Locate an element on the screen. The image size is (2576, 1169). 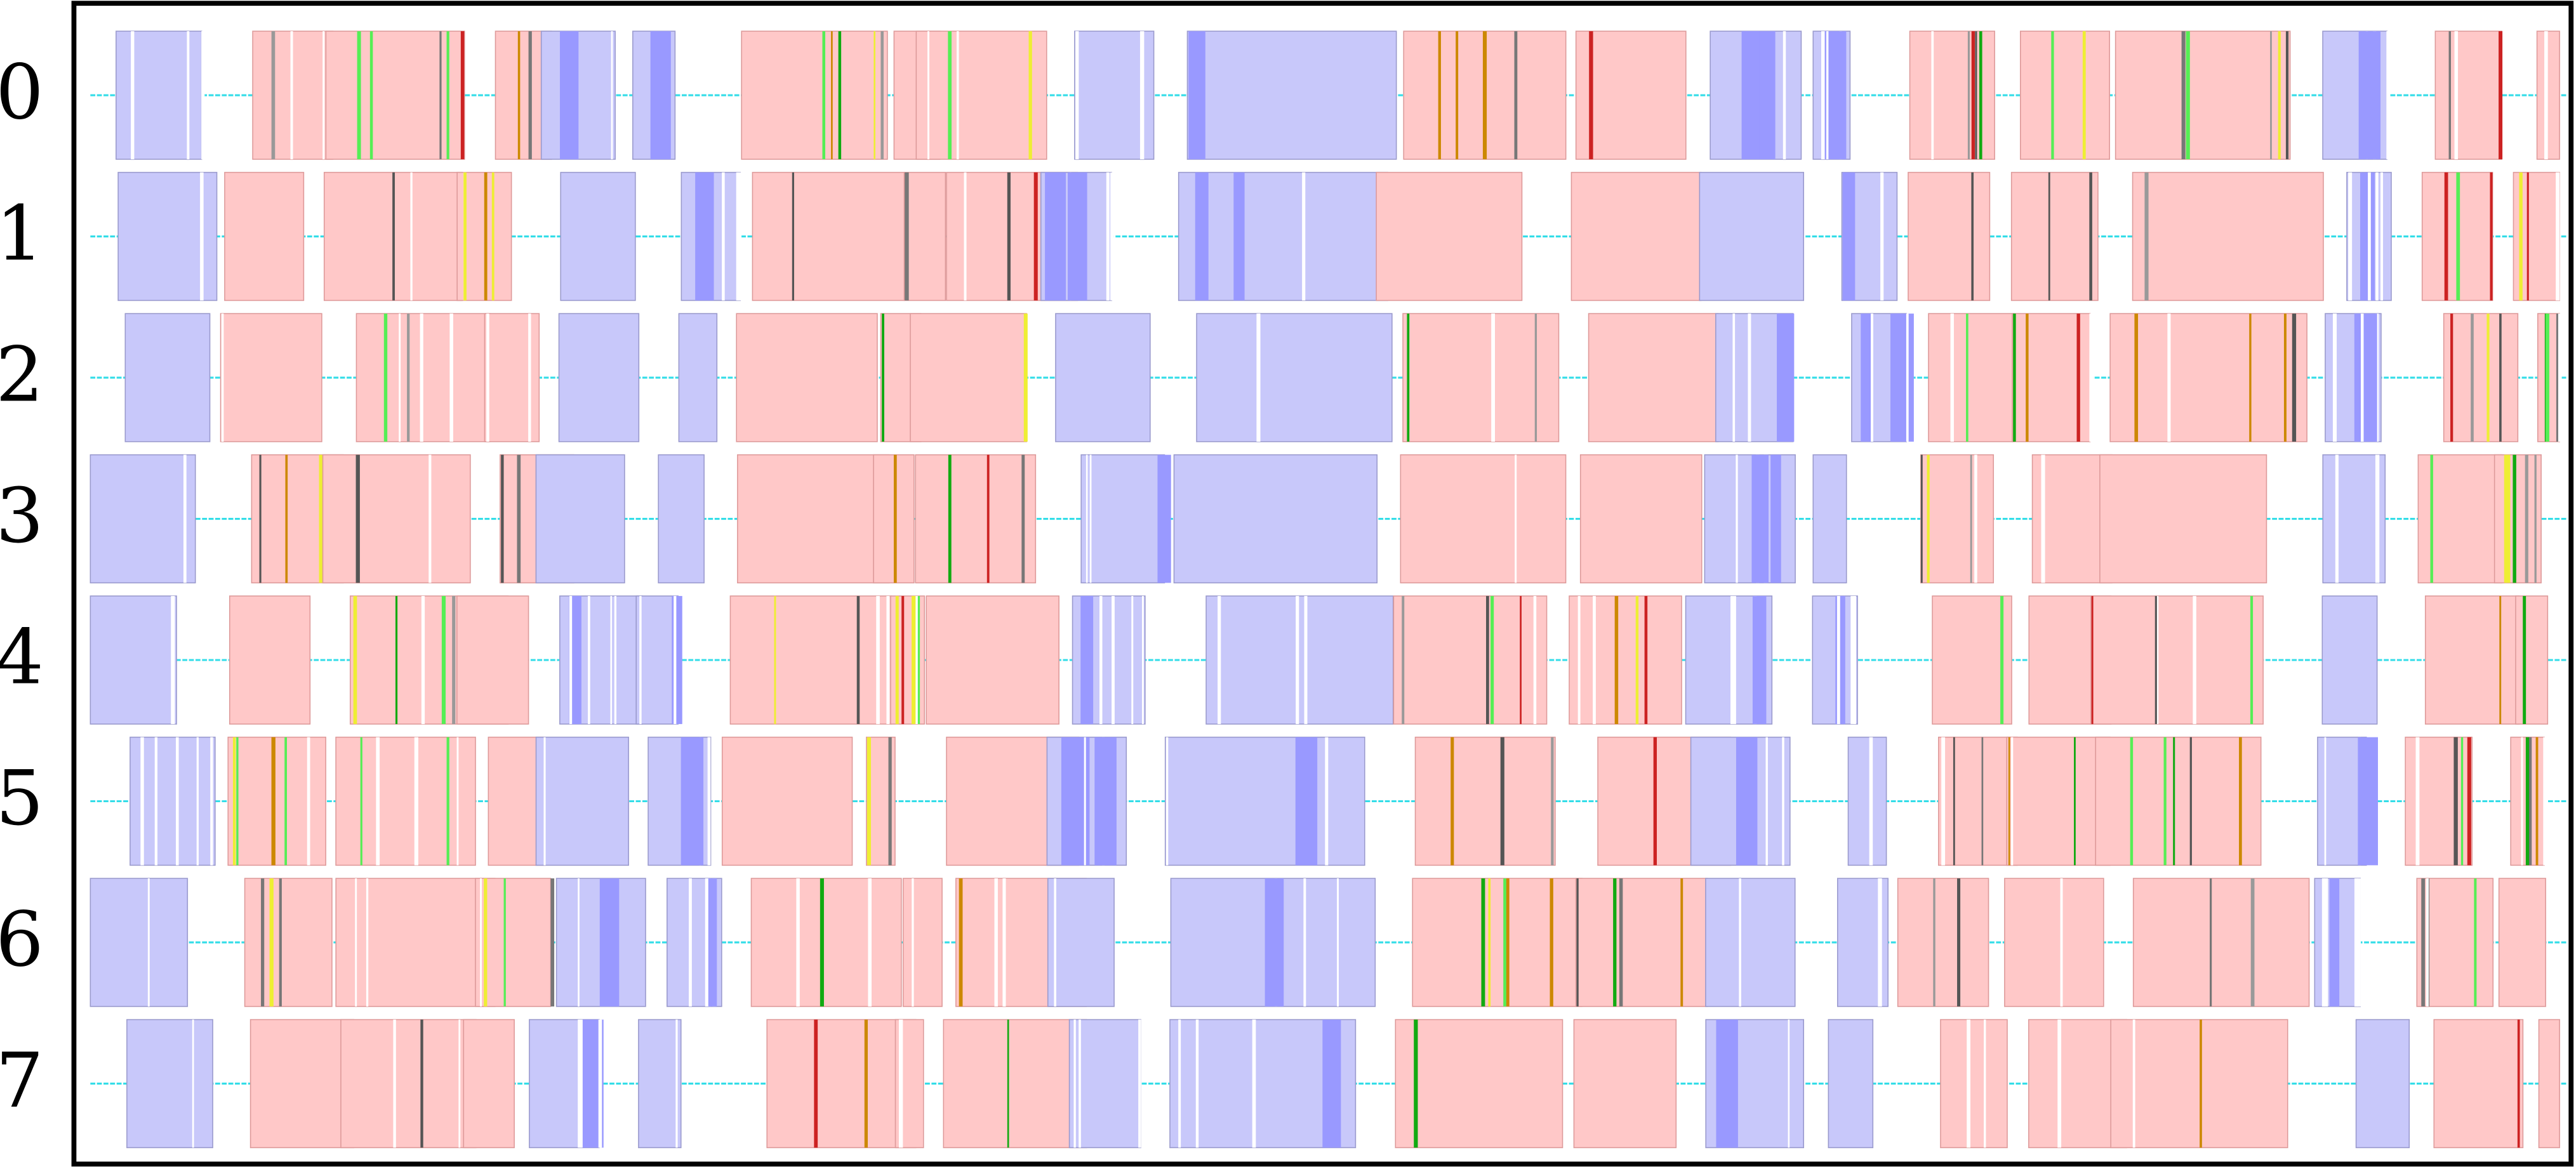
row-label: 4 is located at coordinates (22, 657).